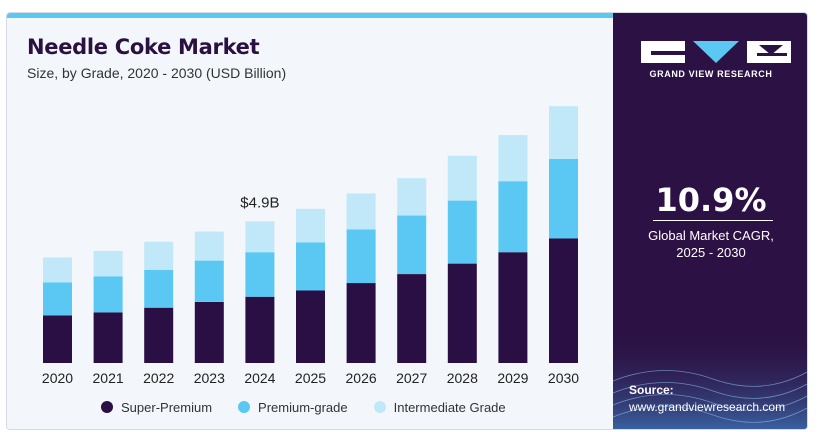 The width and height of the screenshot is (820, 432). Describe the element at coordinates (707, 407) in the screenshot. I see `source-link: www.grandviewresearch.com` at that location.